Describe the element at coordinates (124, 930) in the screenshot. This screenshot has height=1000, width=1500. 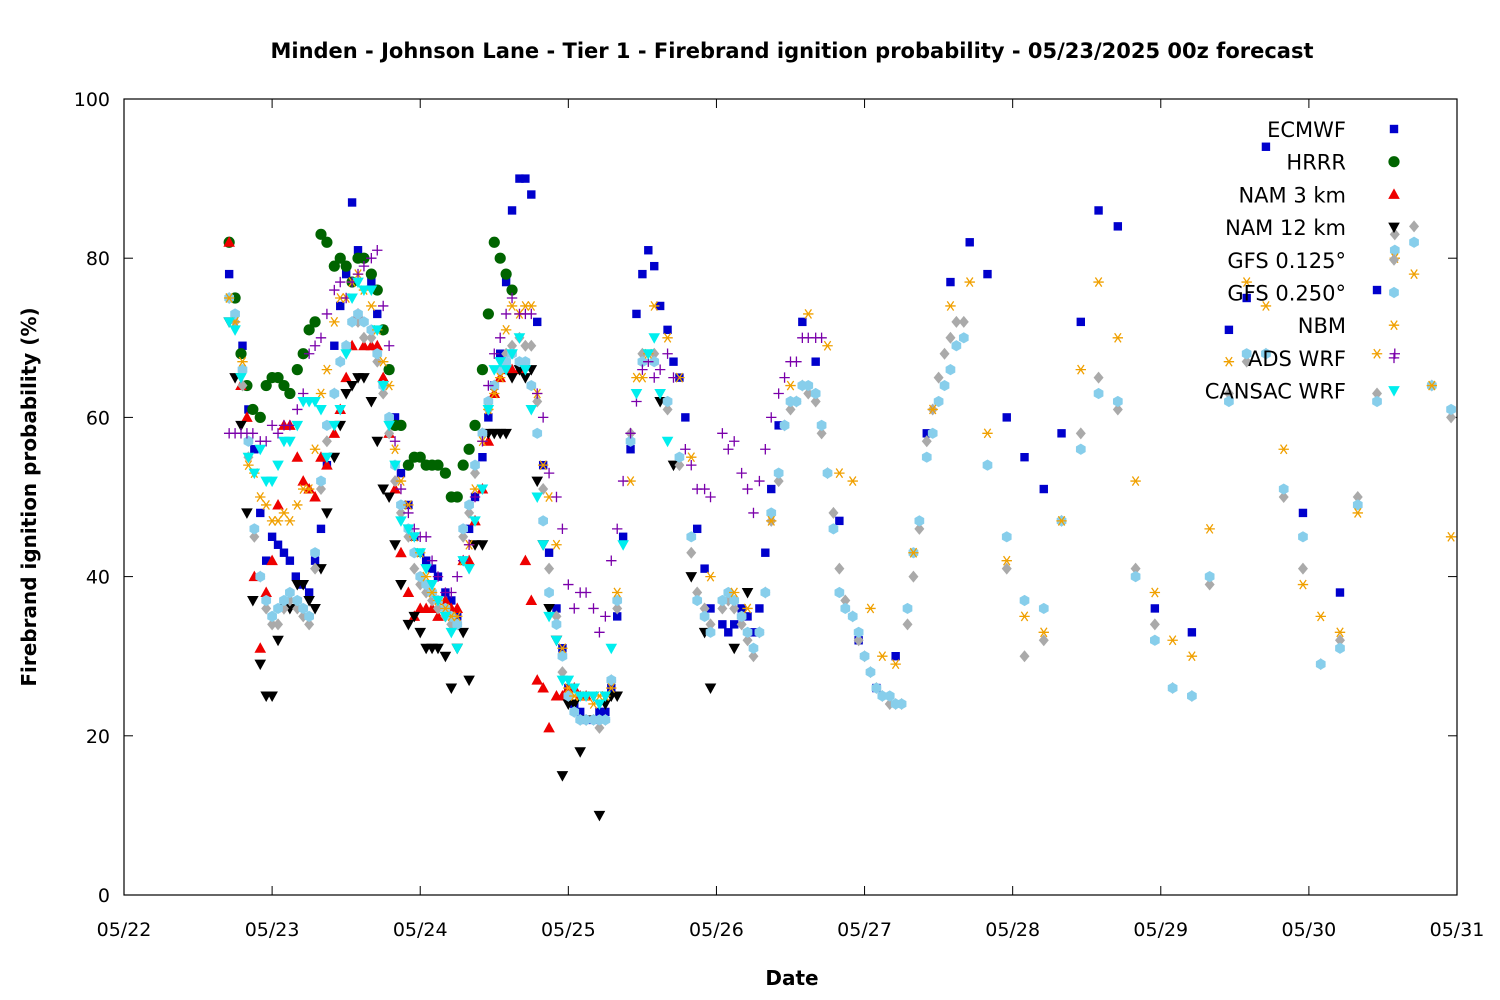
I see `x-tick-label: 05/22` at that location.